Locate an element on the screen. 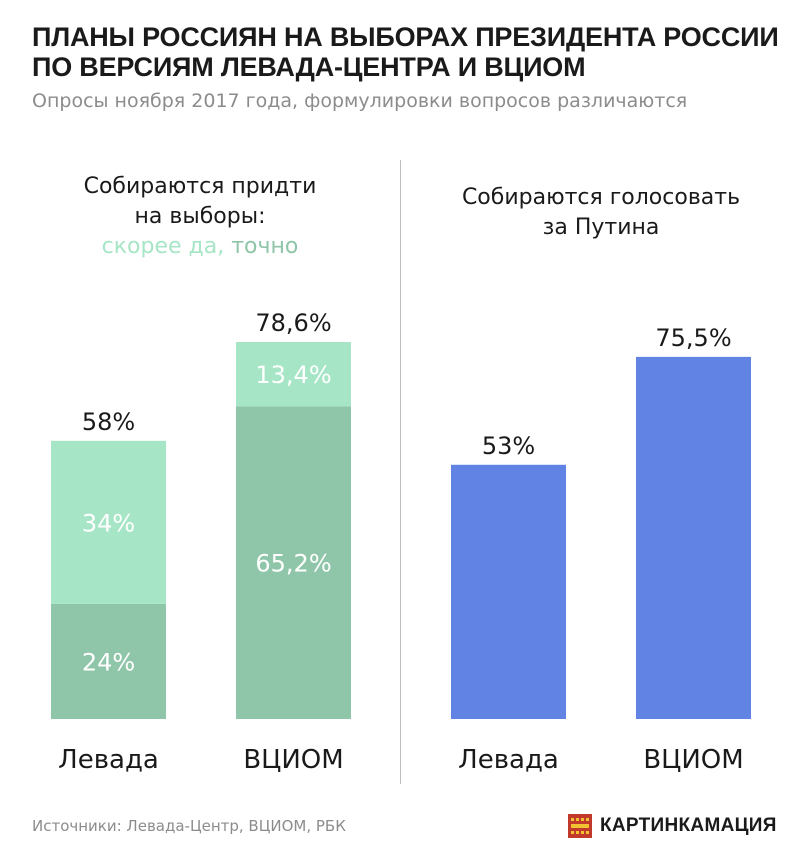 This screenshot has width=800, height=850. legend-sure-label: точно is located at coordinates (265, 246).